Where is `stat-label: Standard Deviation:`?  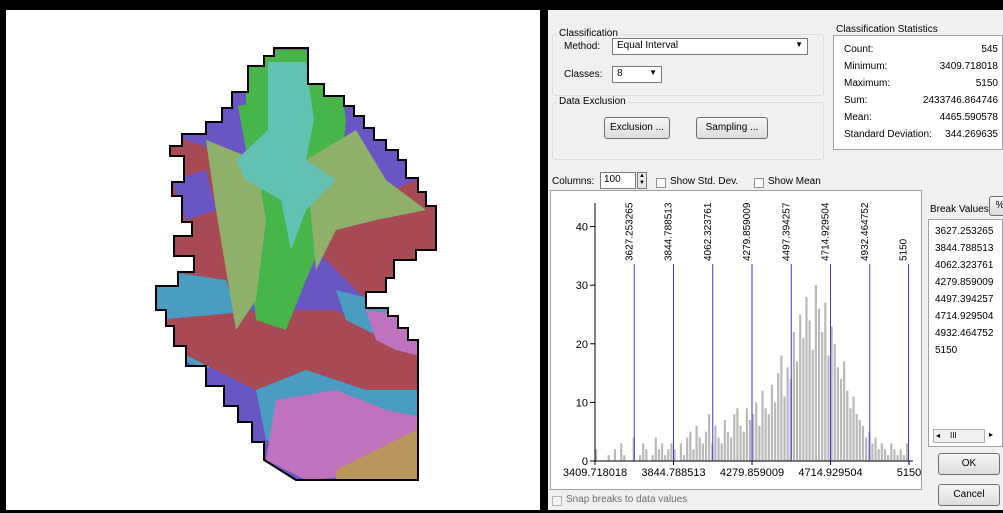
stat-label: Standard Deviation: is located at coordinates (888, 134).